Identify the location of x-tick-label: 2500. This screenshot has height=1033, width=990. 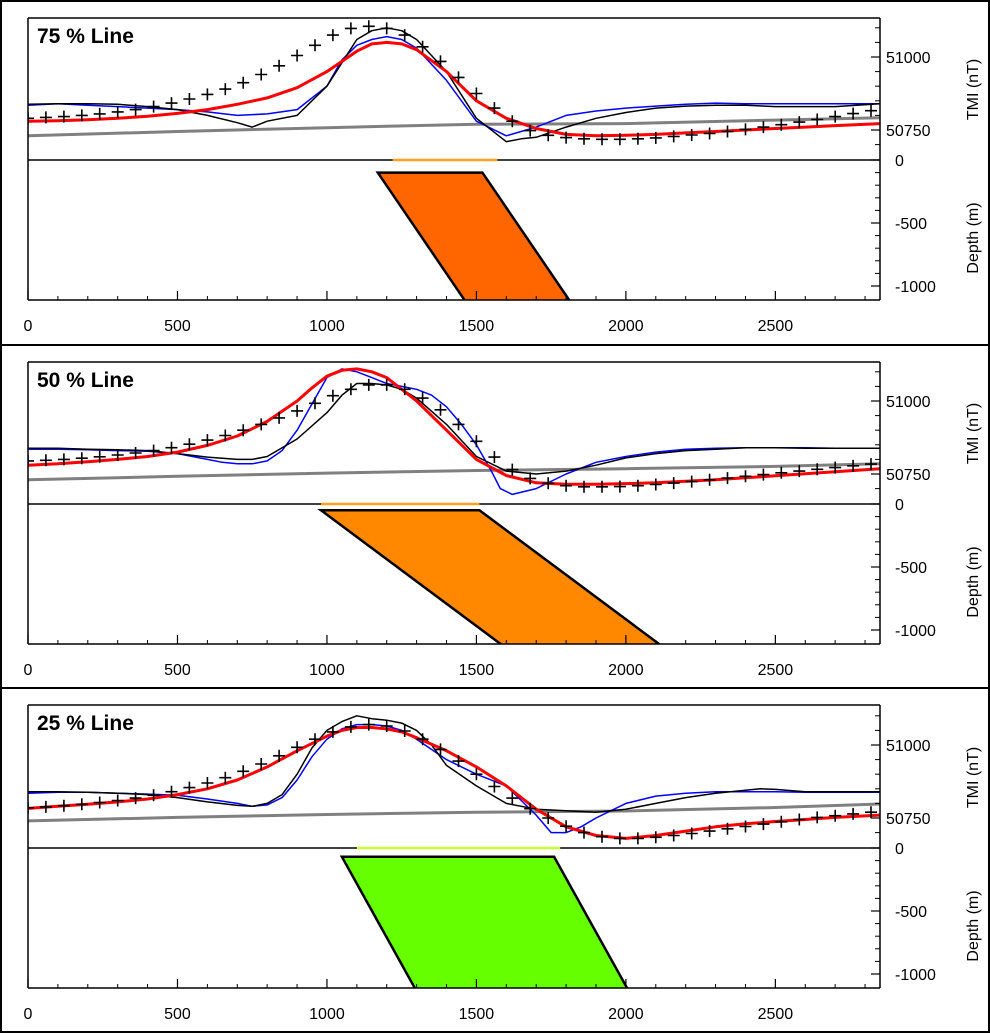
(776, 326).